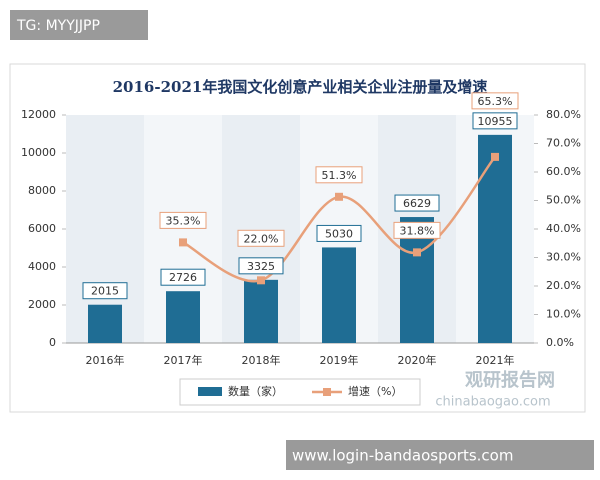 This screenshot has height=480, width=600. Describe the element at coordinates (563, 114) in the screenshot. I see `y2-tick-label: 80.0%` at that location.